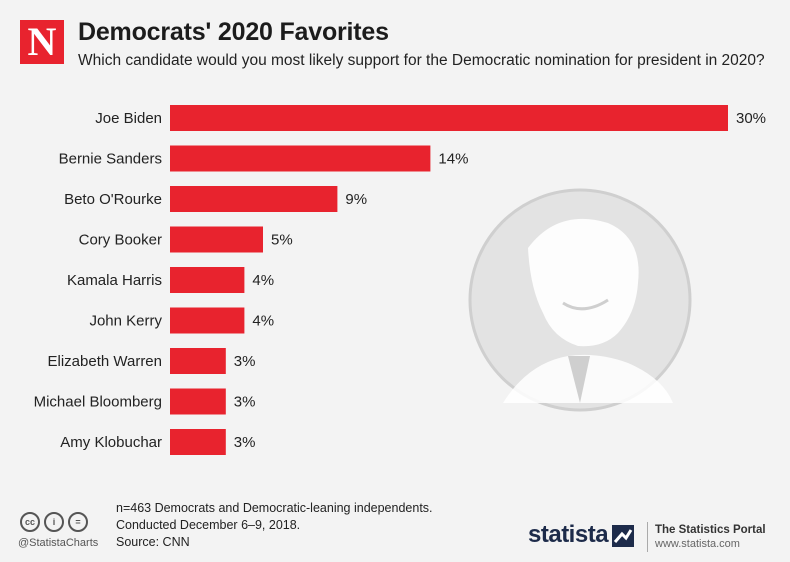 This screenshot has height=562, width=790. What do you see at coordinates (710, 530) in the screenshot?
I see `portal-title: The Statistics Portal` at bounding box center [710, 530].